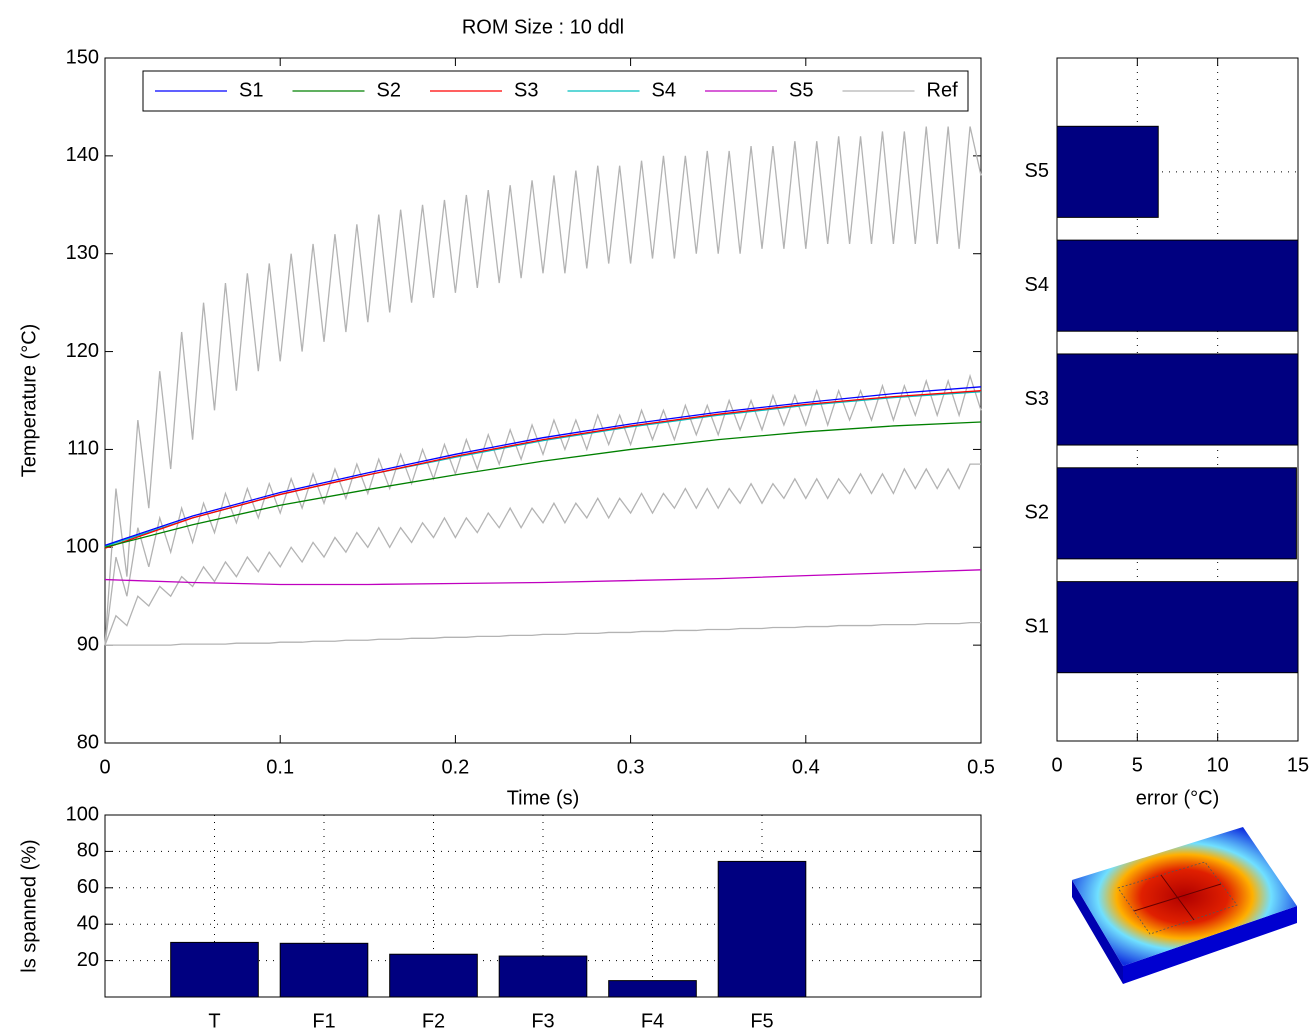 The height and width of the screenshot is (1030, 1316). I want to click on x-axis-label: error (°C), so click(1178, 798).